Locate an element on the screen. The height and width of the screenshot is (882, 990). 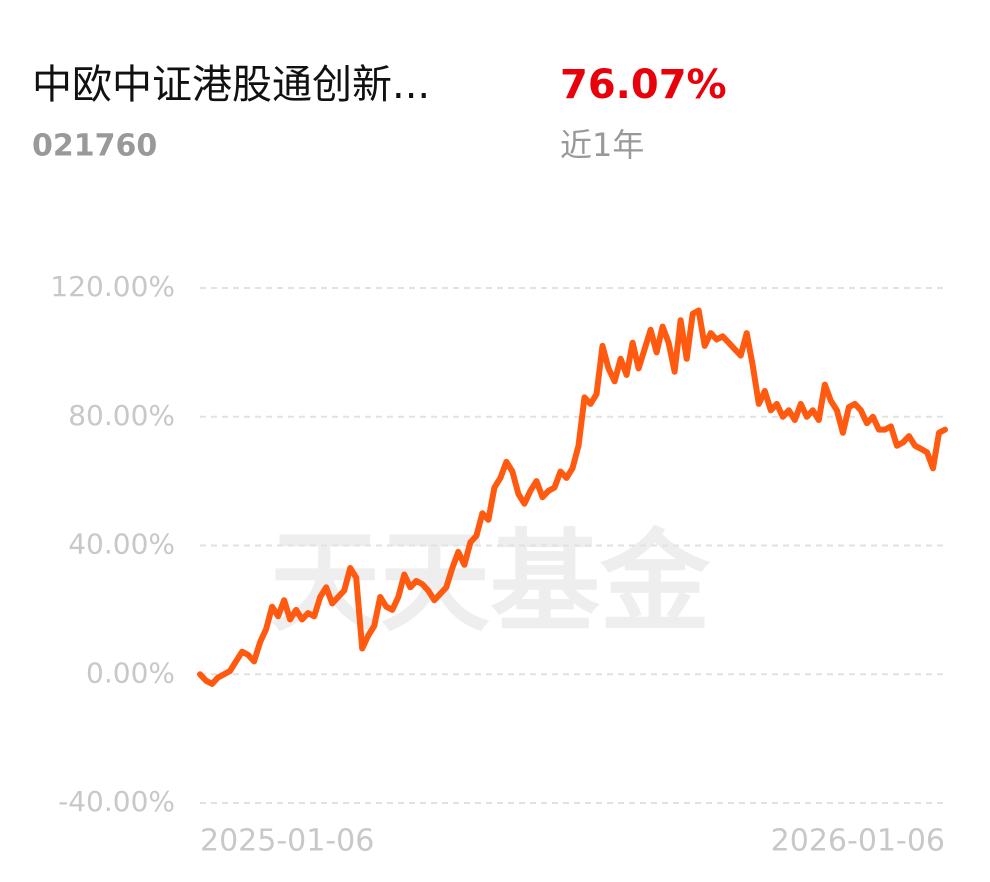
return-period: 近1年 is located at coordinates (602, 145).